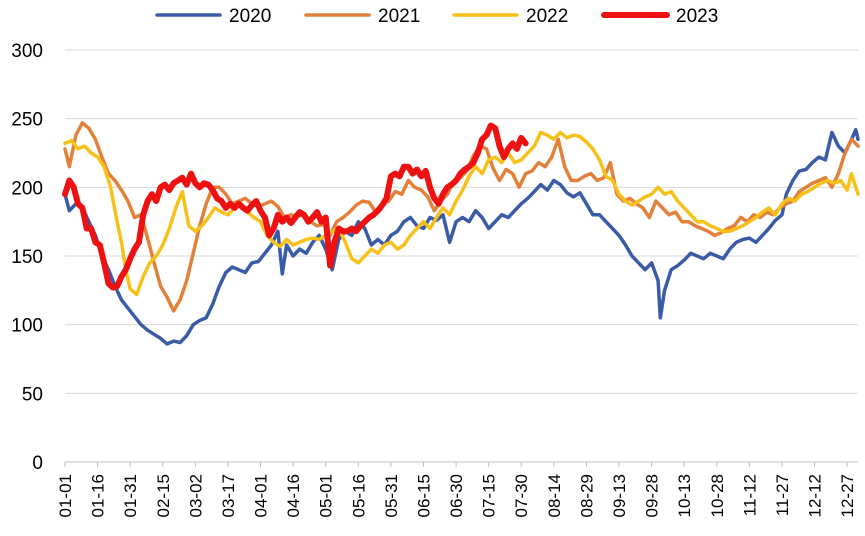 Image resolution: width=865 pixels, height=536 pixels. Describe the element at coordinates (456, 495) in the screenshot. I see `x-tick-label: 06-30` at that location.